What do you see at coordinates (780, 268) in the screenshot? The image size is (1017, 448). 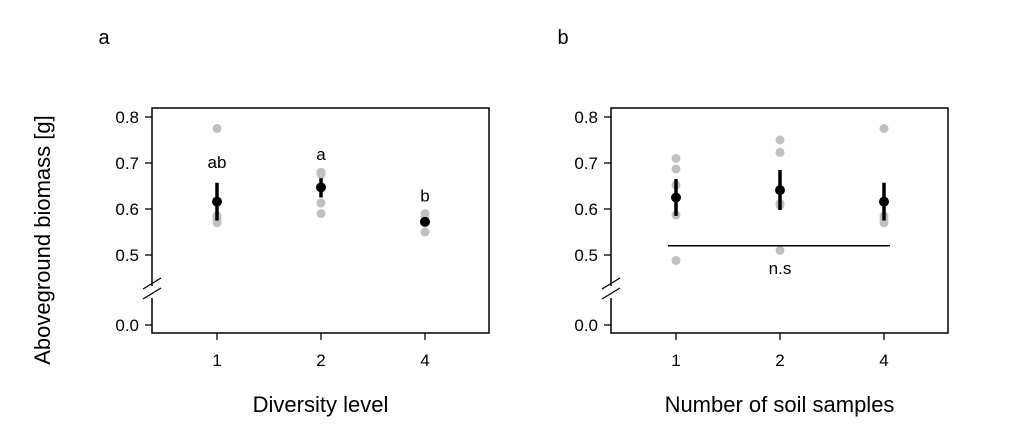 I see `ns-label: n.s` at bounding box center [780, 268].